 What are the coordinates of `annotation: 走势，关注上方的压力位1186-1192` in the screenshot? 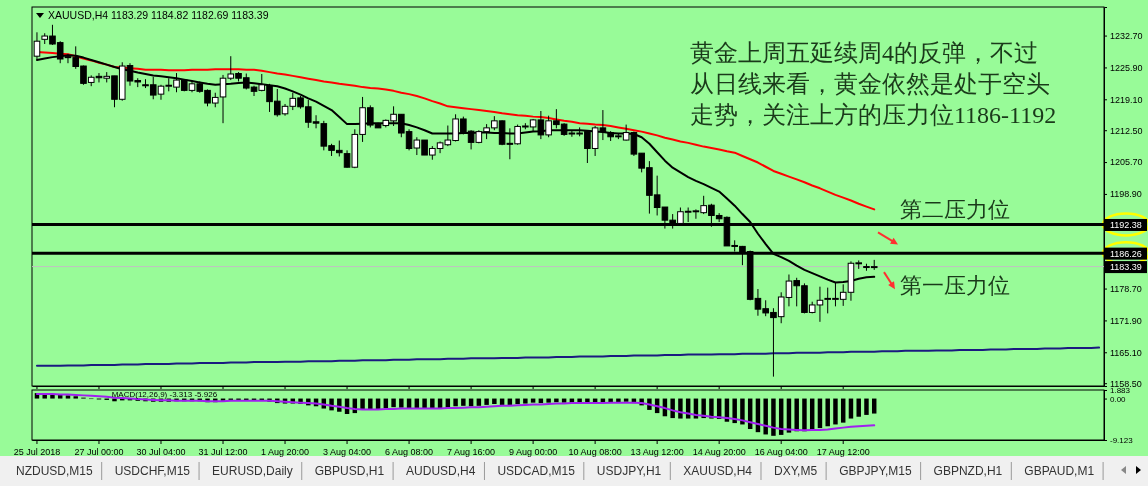 It's located at (873, 115).